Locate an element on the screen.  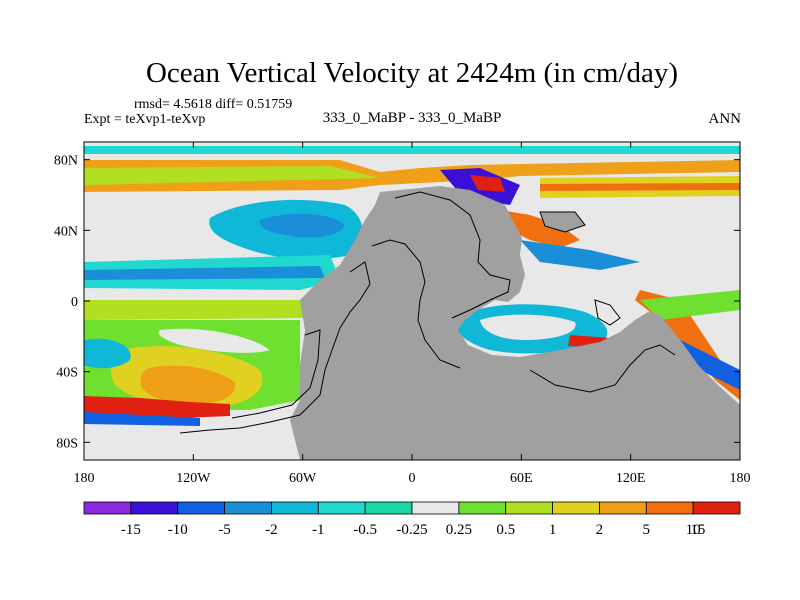
y-axis-tick-labels: 80N 40N 0 40S 80S is located at coordinates (66, 303).